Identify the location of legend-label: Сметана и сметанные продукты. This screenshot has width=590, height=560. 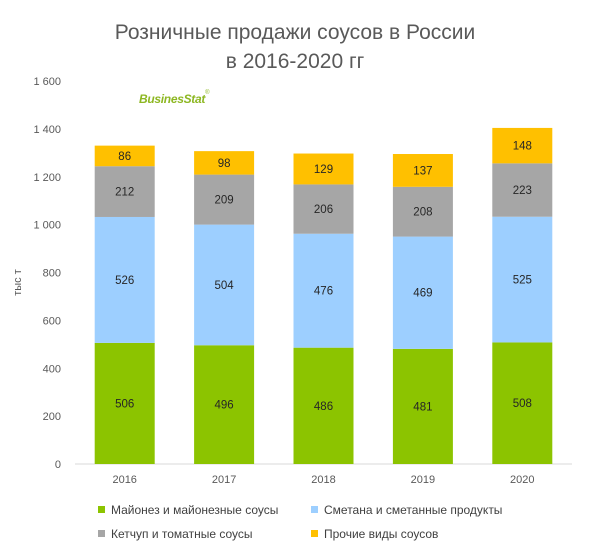
(413, 509).